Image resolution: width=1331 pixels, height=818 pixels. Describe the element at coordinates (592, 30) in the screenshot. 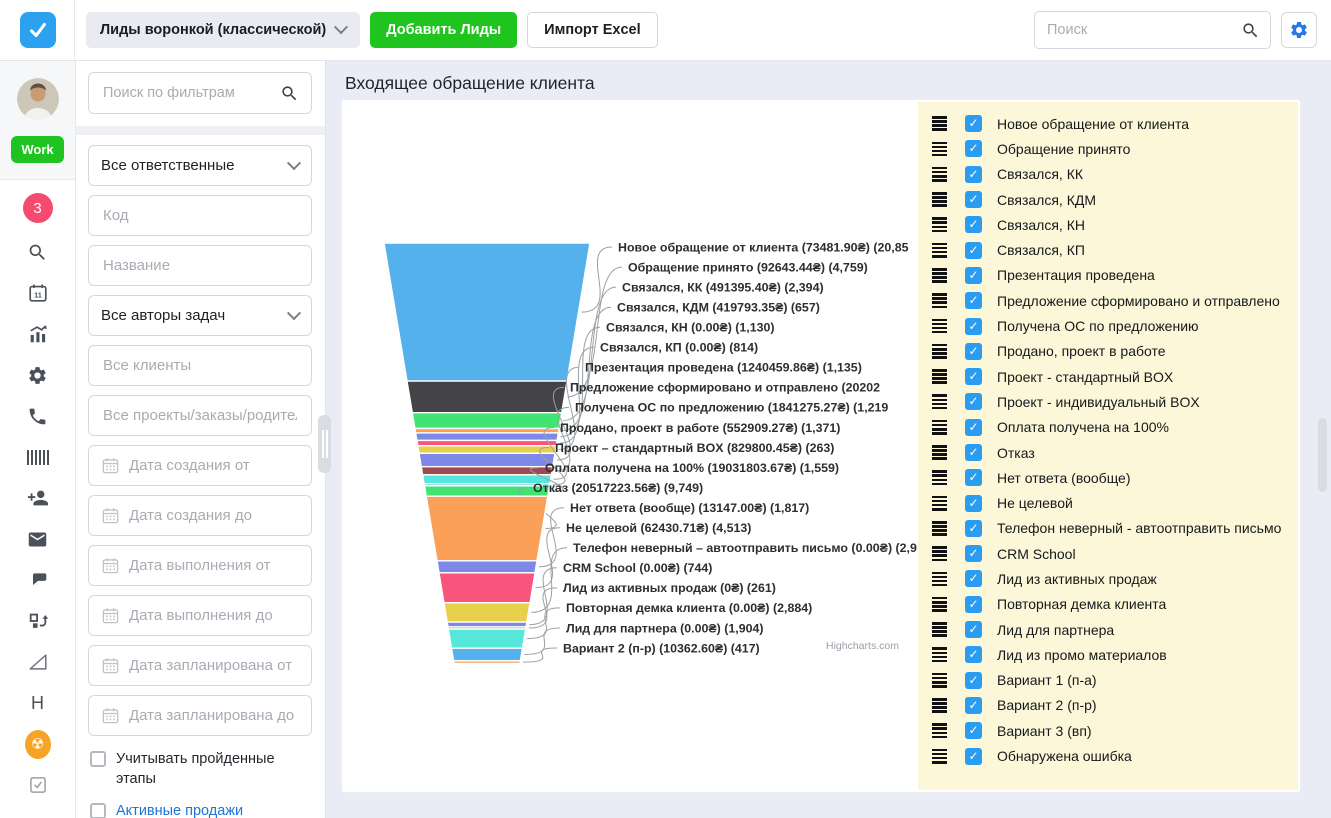

I see `import-excel-button: Импорт Excel` at that location.